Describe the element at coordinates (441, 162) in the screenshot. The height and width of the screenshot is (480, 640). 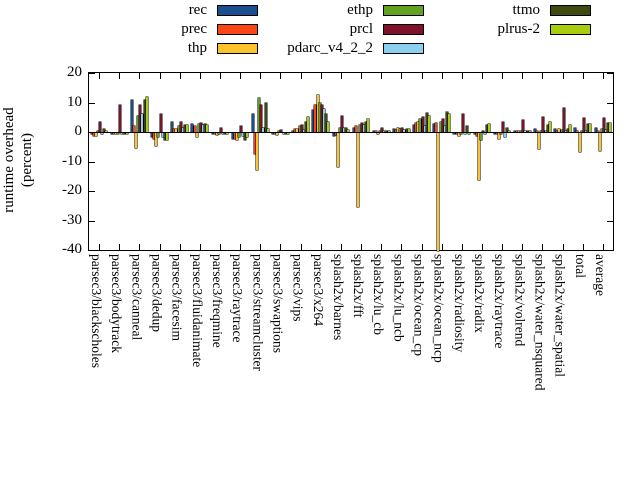
I see `bar-group-splash2x-ocean-ncp` at that location.